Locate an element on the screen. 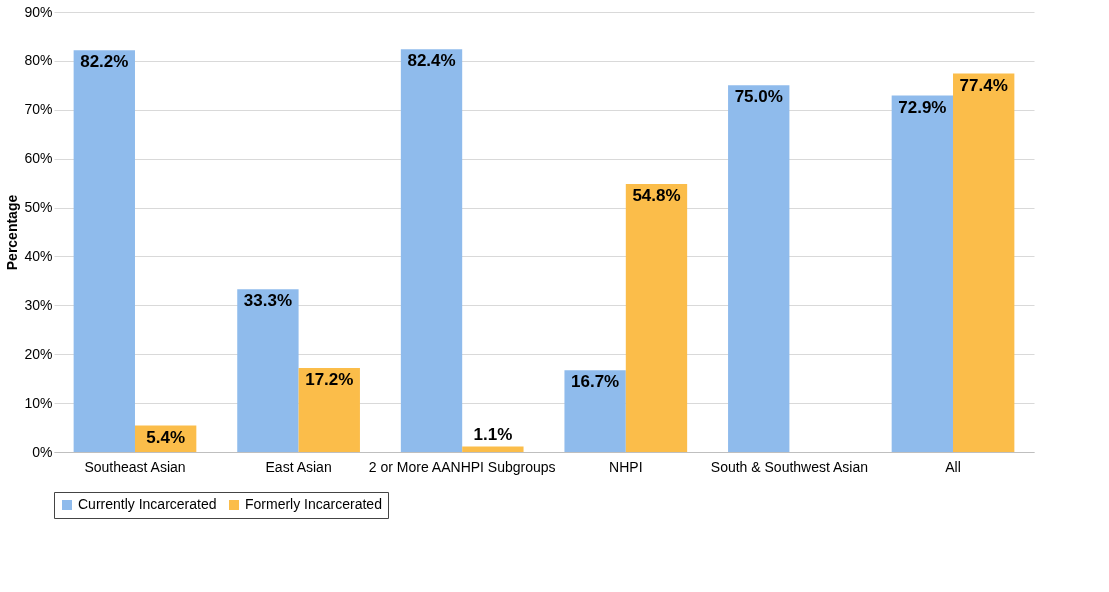 This screenshot has height=592, width=1109. x-tick-label: 2 or More AANHPI Subgroups is located at coordinates (462, 466).